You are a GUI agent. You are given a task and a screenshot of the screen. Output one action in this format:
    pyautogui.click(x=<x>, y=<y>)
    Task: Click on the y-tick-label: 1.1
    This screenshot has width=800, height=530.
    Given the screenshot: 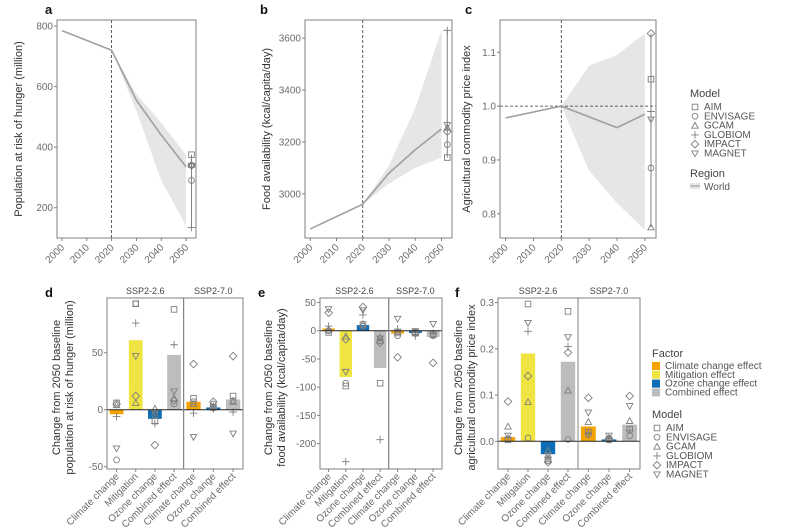 What is the action you would take?
    pyautogui.click(x=489, y=53)
    